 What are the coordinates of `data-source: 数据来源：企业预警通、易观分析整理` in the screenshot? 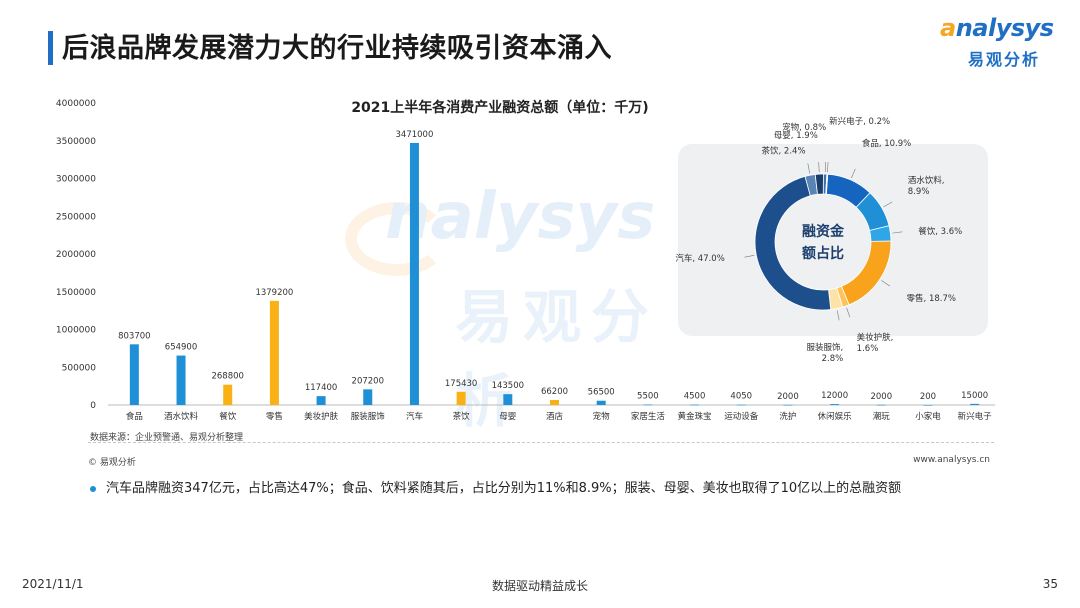 It's located at (167, 438).